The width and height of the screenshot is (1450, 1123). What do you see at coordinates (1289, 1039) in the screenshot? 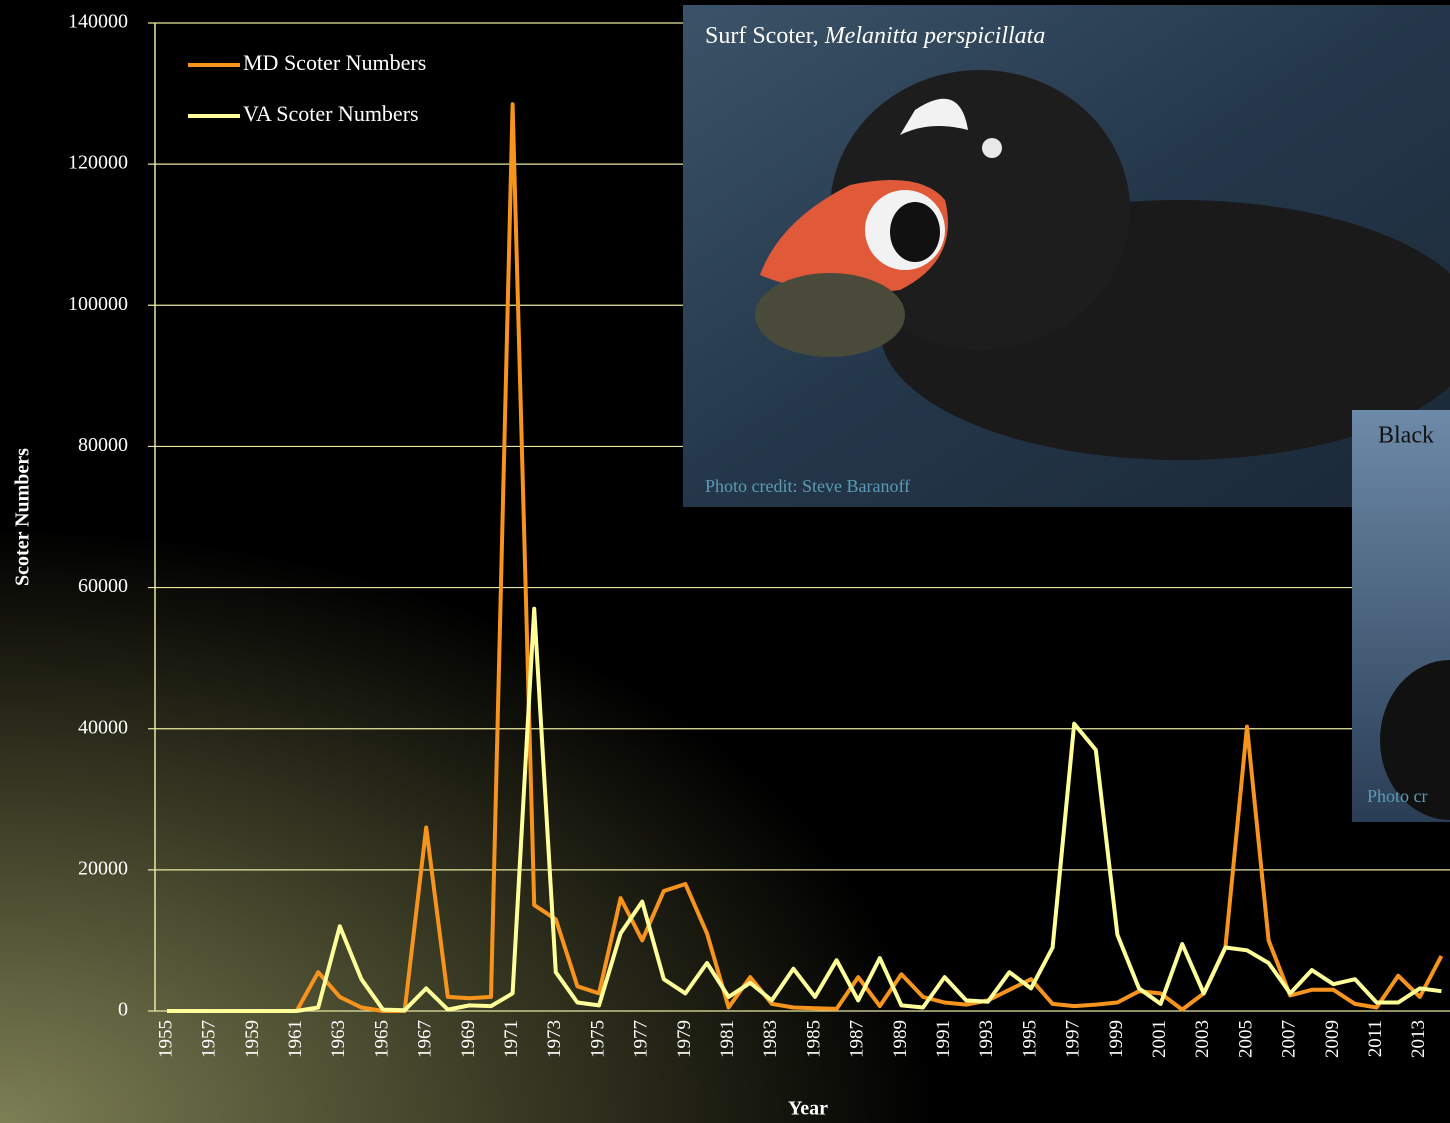
I see `x-tick-label: 2007` at bounding box center [1289, 1039].